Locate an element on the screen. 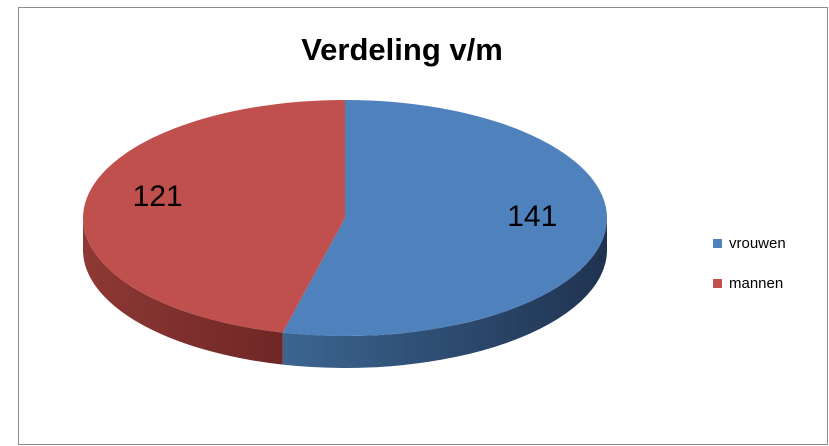 Image resolution: width=829 pixels, height=446 pixels. data-label: 121 is located at coordinates (158, 196).